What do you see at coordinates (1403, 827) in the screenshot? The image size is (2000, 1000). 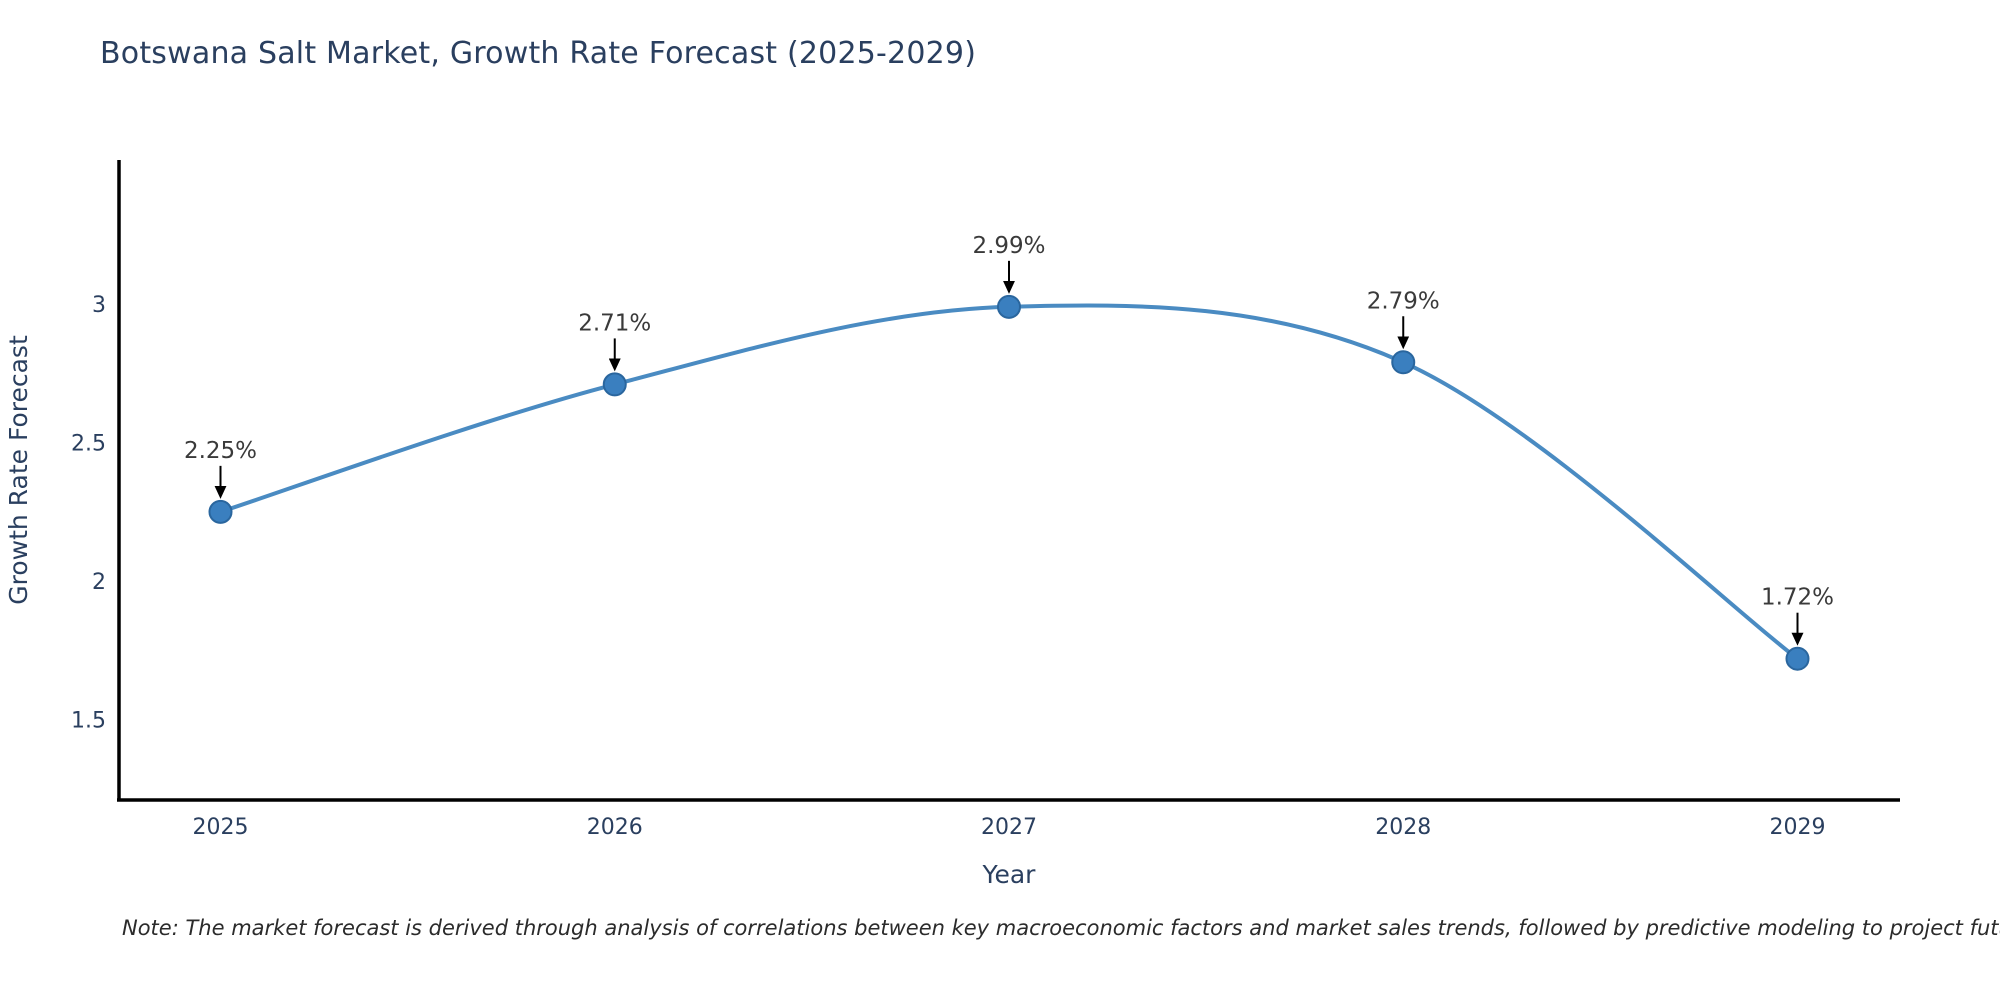 I see `x-tick-2028: 2028` at bounding box center [1403, 827].